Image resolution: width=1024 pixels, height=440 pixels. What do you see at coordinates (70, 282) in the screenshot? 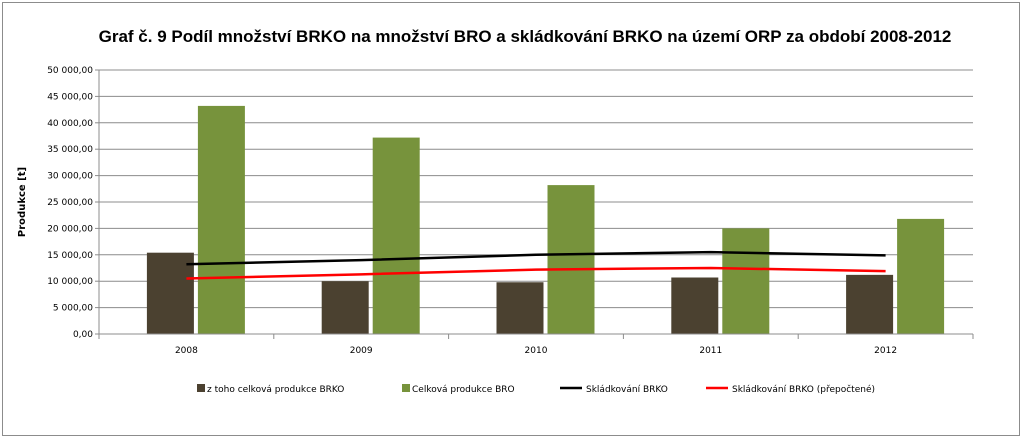
I see `y-tick-label: 10 000,00` at bounding box center [70, 282].